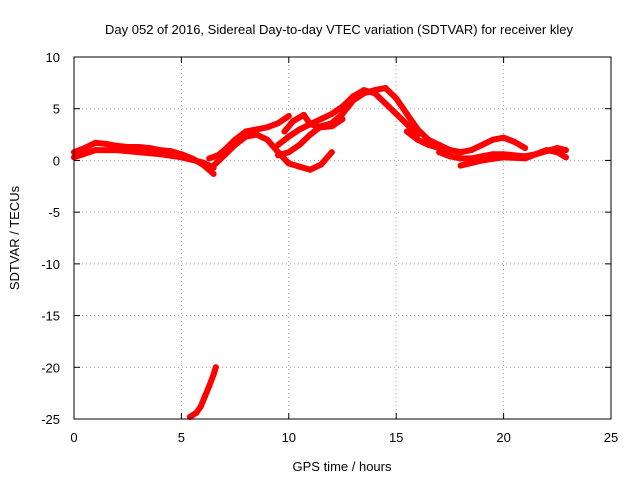 Image resolution: width=640 pixels, height=480 pixels. Describe the element at coordinates (289, 437) in the screenshot. I see `x-tick-label: 10` at that location.